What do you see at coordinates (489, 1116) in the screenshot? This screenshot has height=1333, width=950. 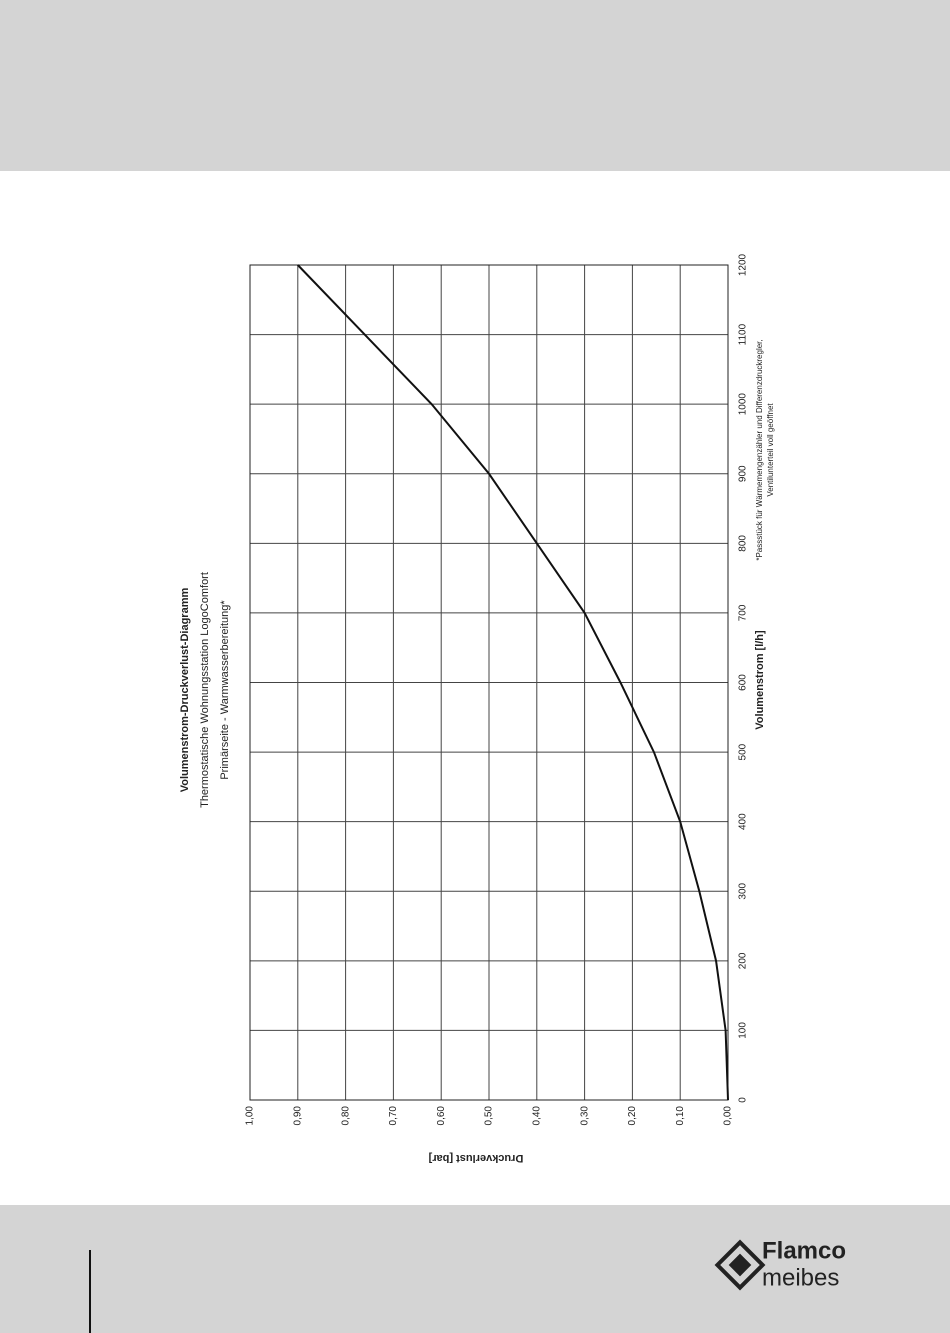 I see `y-tick-label: 0,50` at bounding box center [489, 1116].